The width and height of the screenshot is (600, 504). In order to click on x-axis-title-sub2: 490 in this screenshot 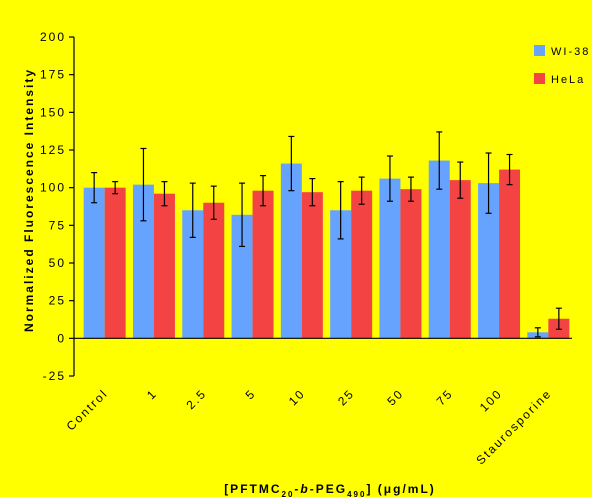, I will do `click(356, 493)`.